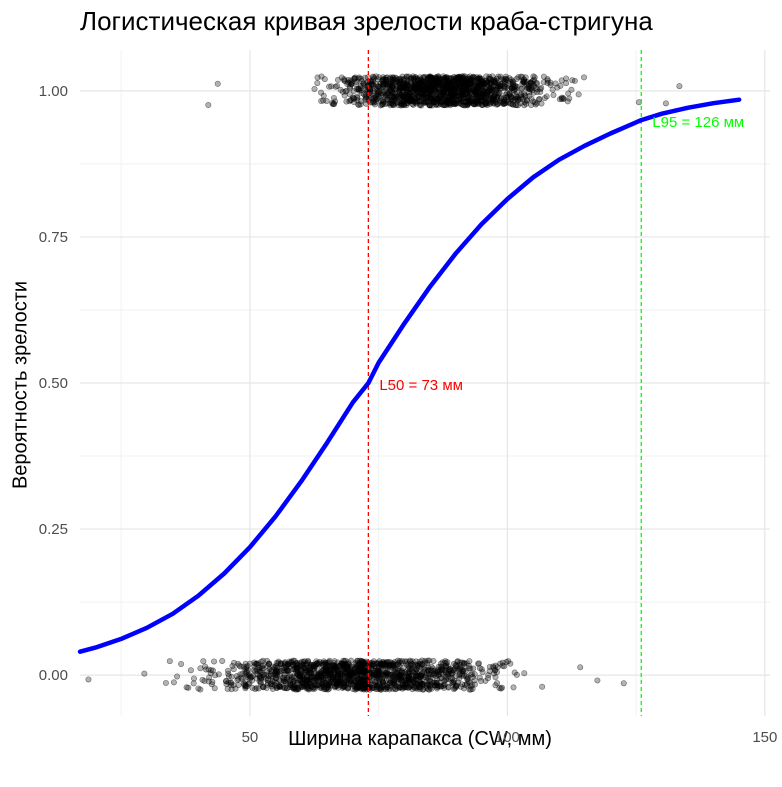 Image resolution: width=782 pixels, height=787 pixels. What do you see at coordinates (53, 529) in the screenshot?
I see `y-tick-label: 0.25` at bounding box center [53, 529].